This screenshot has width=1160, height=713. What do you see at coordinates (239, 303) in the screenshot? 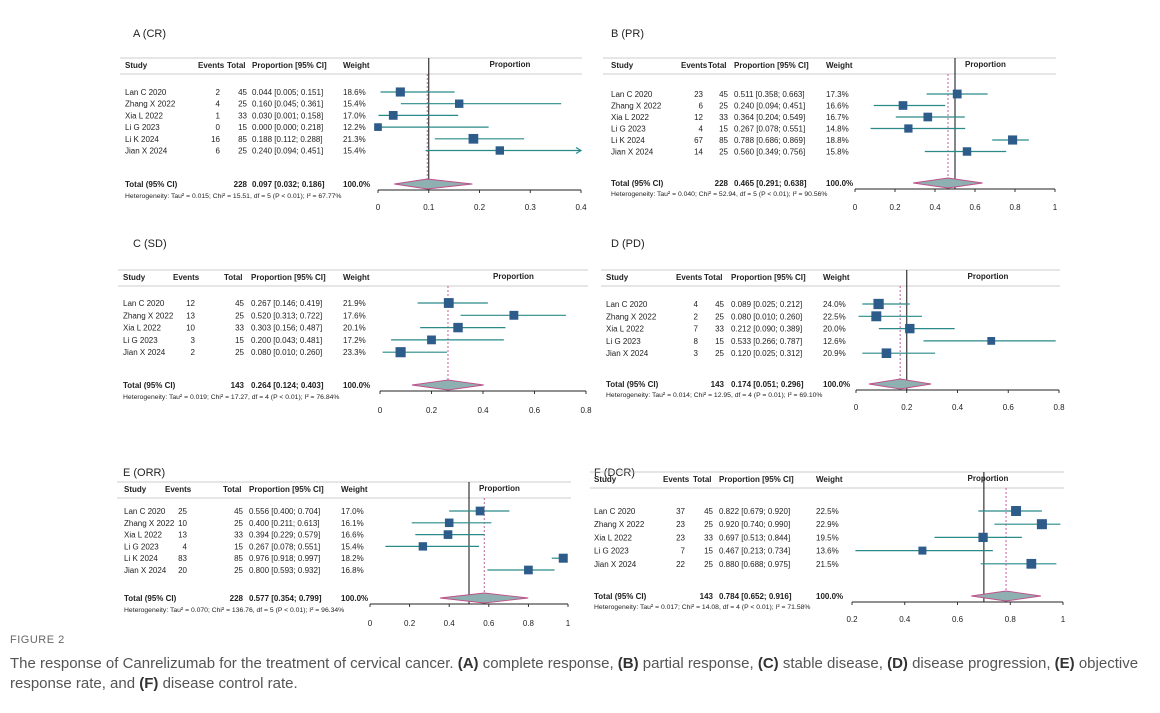
I see `panel-c-study-total: 45` at bounding box center [239, 303].